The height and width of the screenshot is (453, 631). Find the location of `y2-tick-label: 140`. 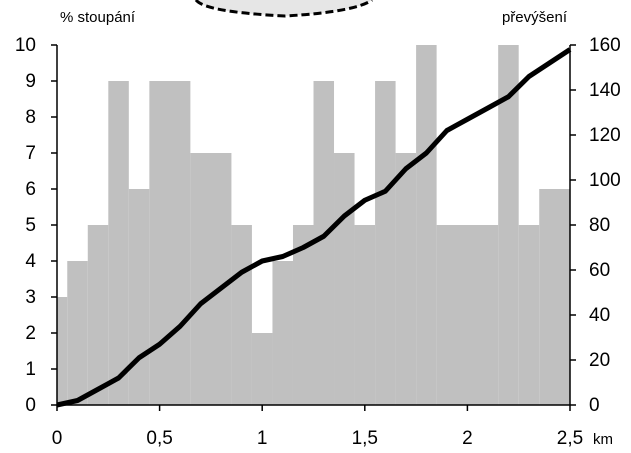

y2-tick-label: 140 is located at coordinates (605, 90).